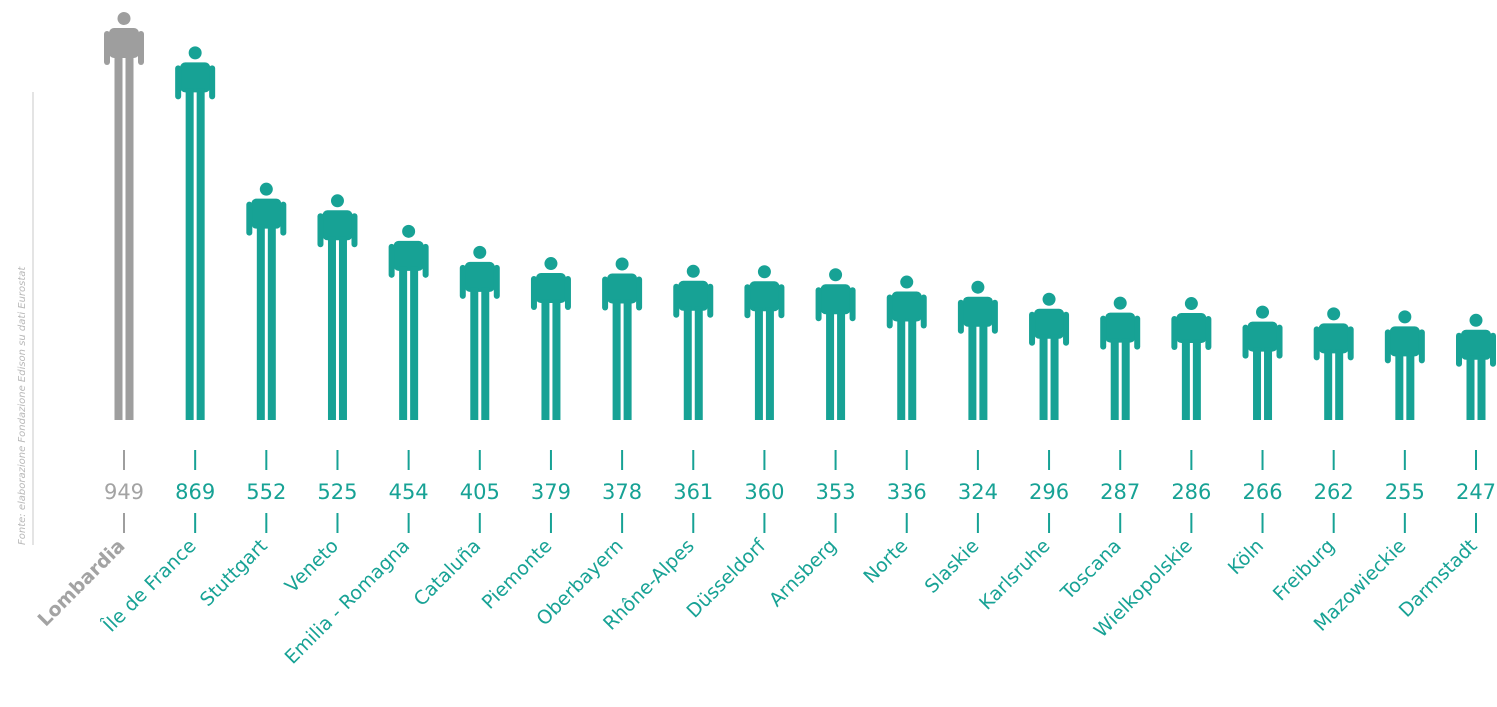  What do you see at coordinates (124, 492) in the screenshot?
I see `value-label-lombardia: 949` at bounding box center [124, 492].